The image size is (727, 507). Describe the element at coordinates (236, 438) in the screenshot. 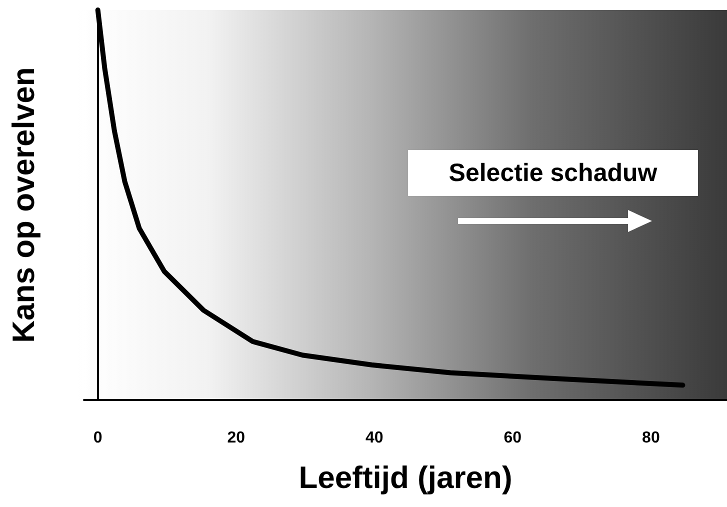

I see `x-tick-label: 20` at that location.